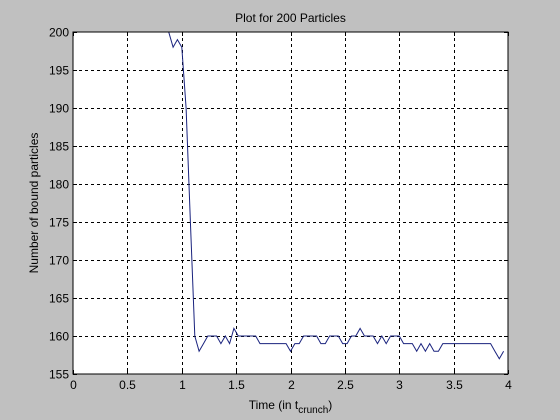  I want to click on y-tick-label: 185, so click(59, 147).